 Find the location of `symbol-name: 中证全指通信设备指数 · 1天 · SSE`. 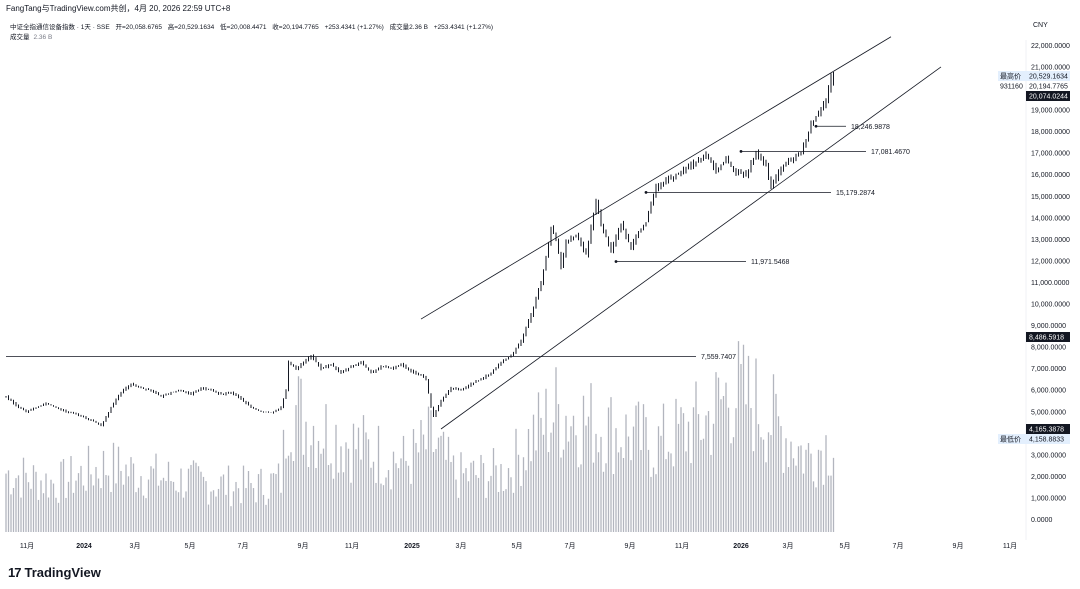

symbol-name: 中证全指通信设备指数 · 1天 · SSE is located at coordinates (60, 27).